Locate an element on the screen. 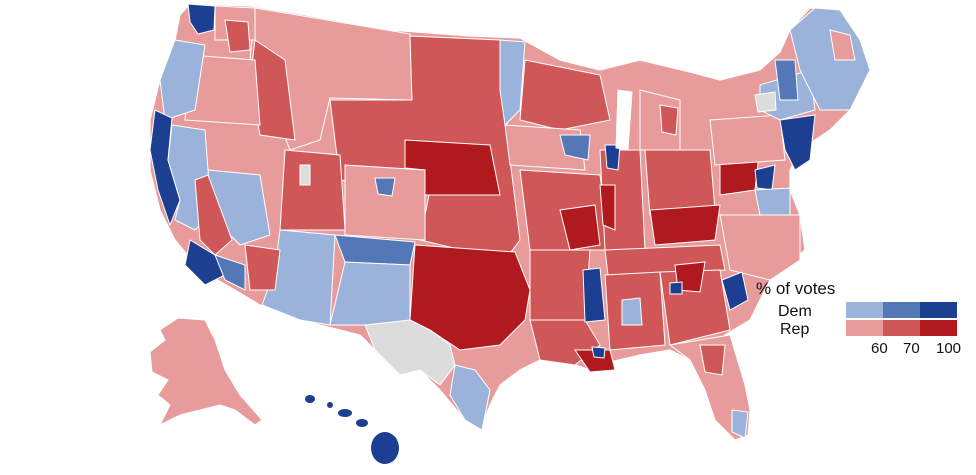 Image resolution: width=976 pixels, height=475 pixels. region-alabama-dem is located at coordinates (632, 311).